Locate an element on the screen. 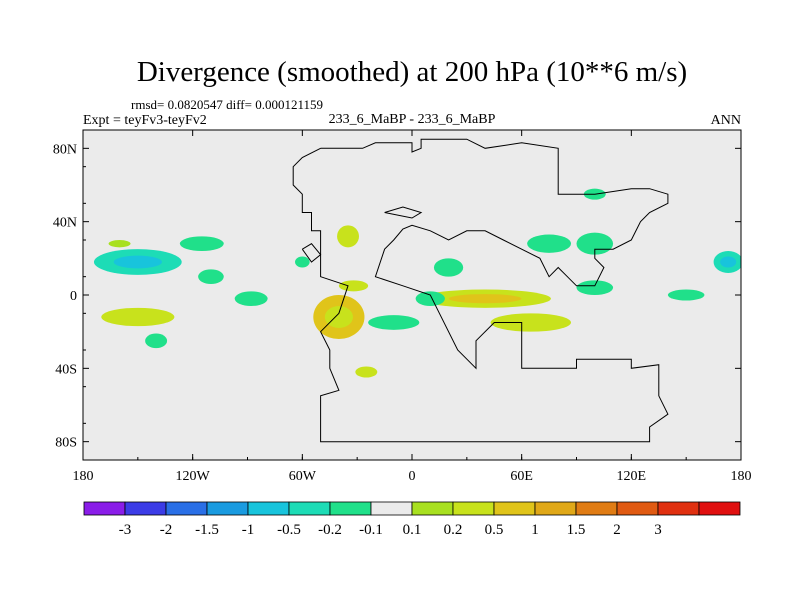  colorbar-label: -3 is located at coordinates (125, 530).